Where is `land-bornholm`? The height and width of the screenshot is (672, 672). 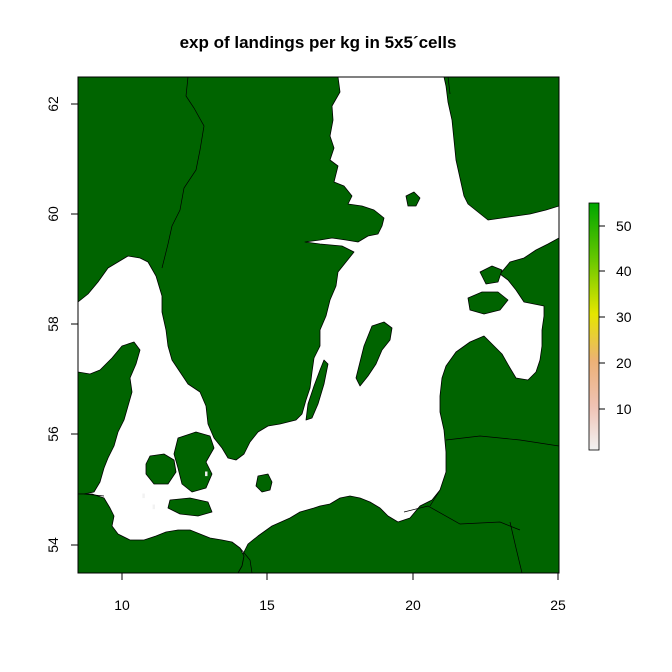
land-bornholm is located at coordinates (264, 483).